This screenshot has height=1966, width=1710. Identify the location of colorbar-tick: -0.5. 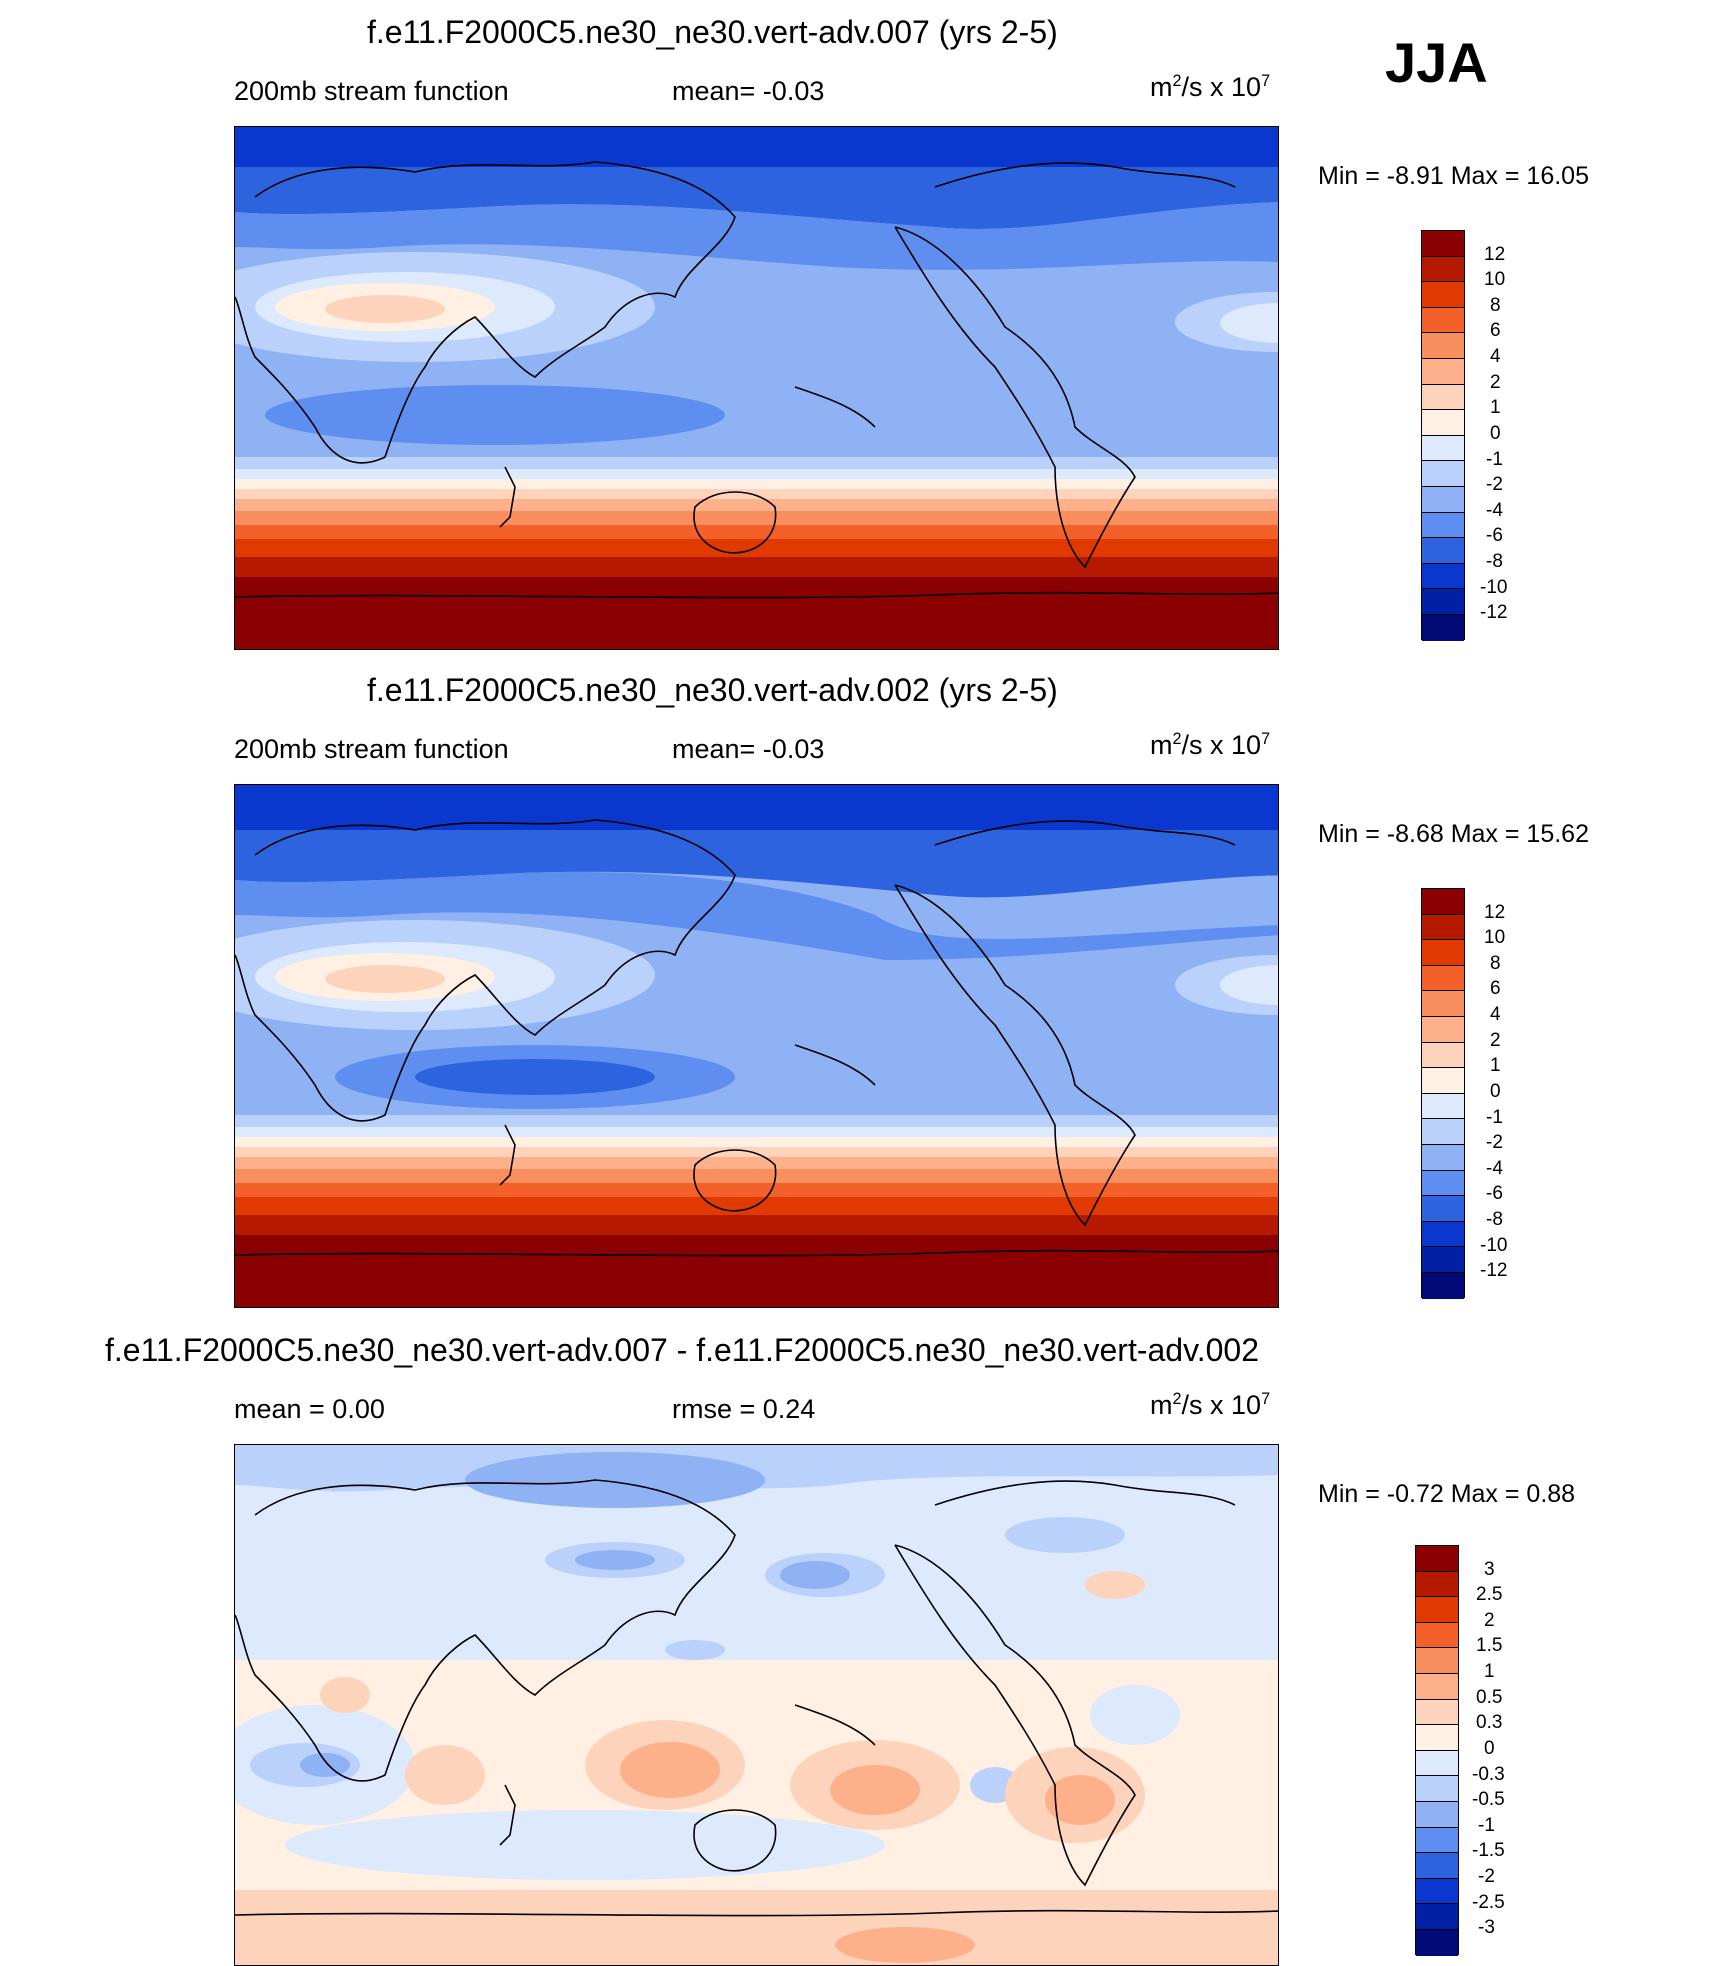
(1488, 1799).